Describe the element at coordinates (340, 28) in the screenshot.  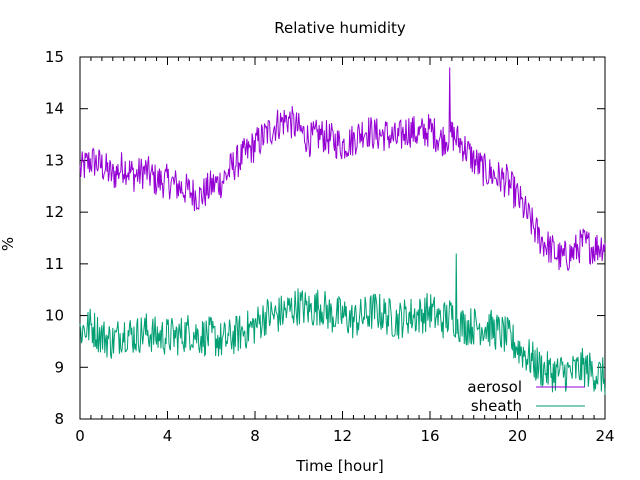
I see `chart-title: Relative humidity` at that location.